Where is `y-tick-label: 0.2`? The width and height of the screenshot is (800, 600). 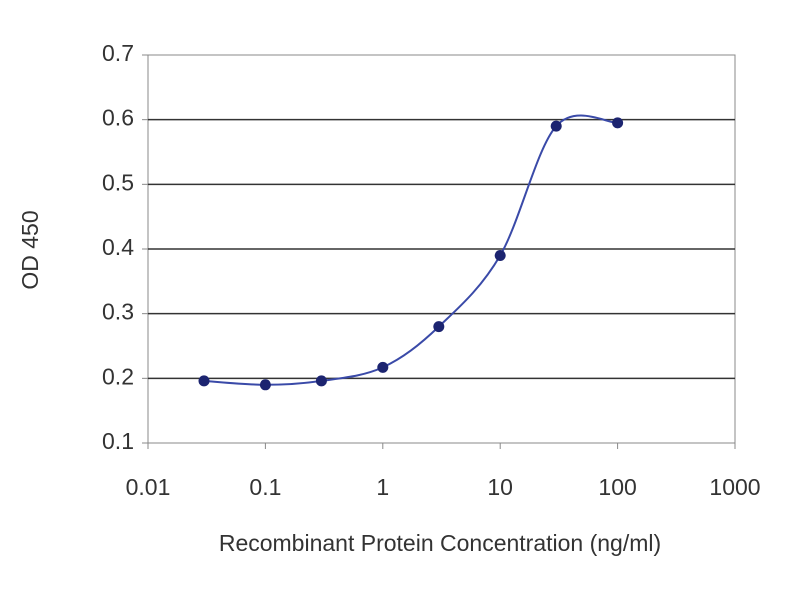
y-tick-label: 0.2 is located at coordinates (118, 376).